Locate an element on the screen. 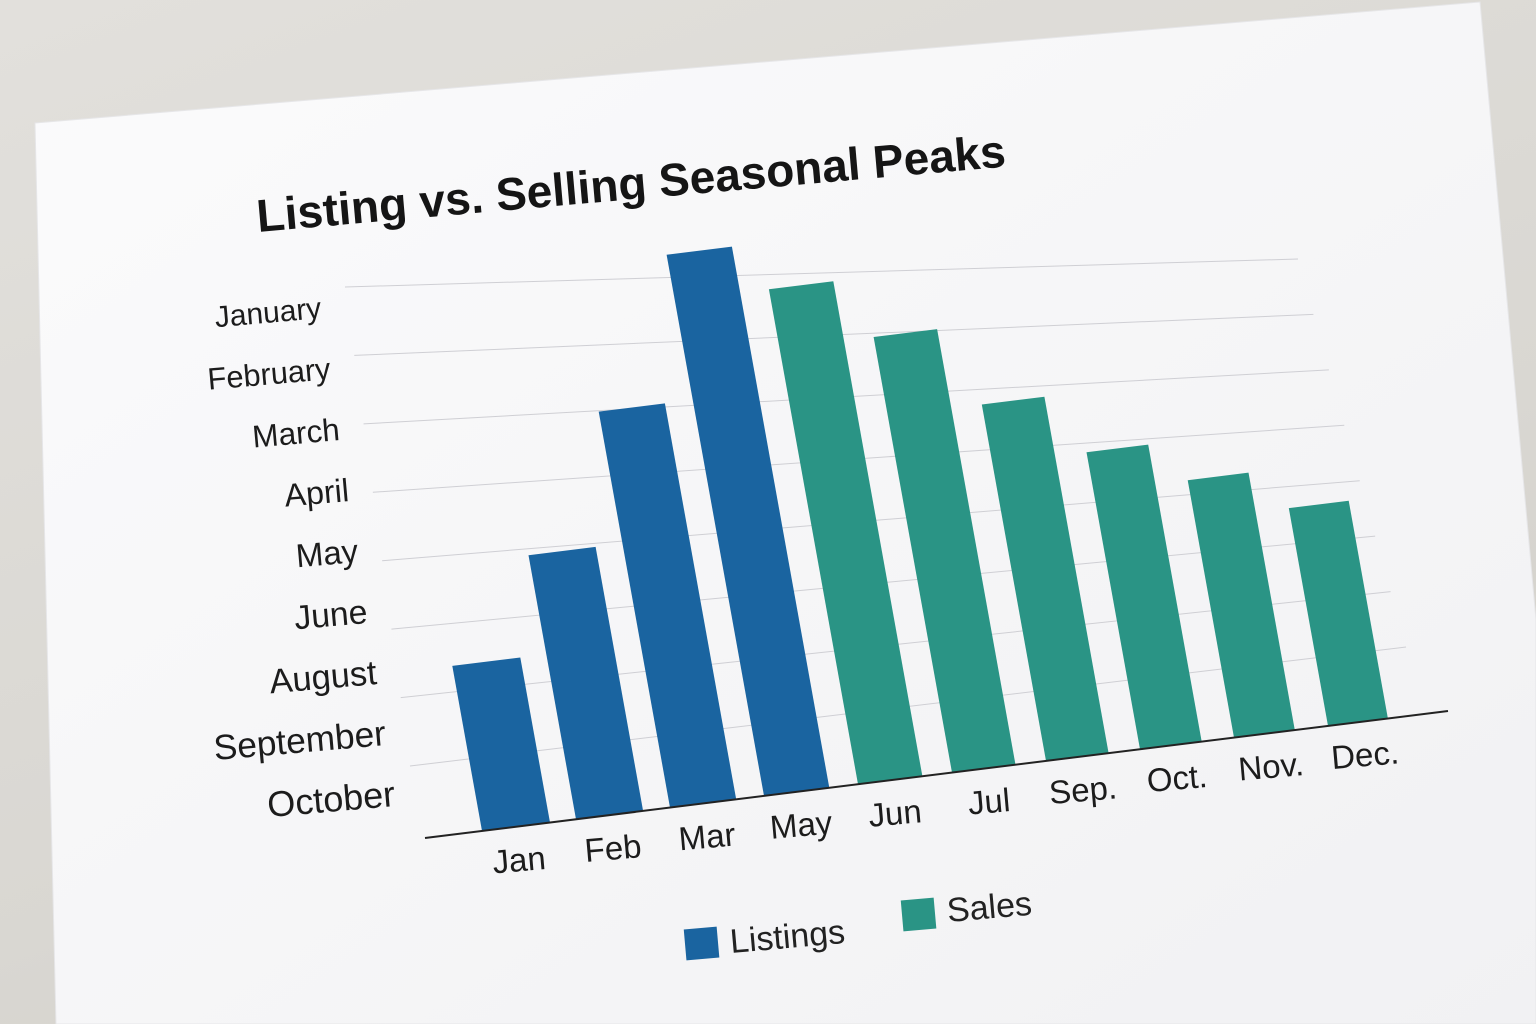 The height and width of the screenshot is (1024, 1536). x-tick-label: Jan is located at coordinates (519, 859).